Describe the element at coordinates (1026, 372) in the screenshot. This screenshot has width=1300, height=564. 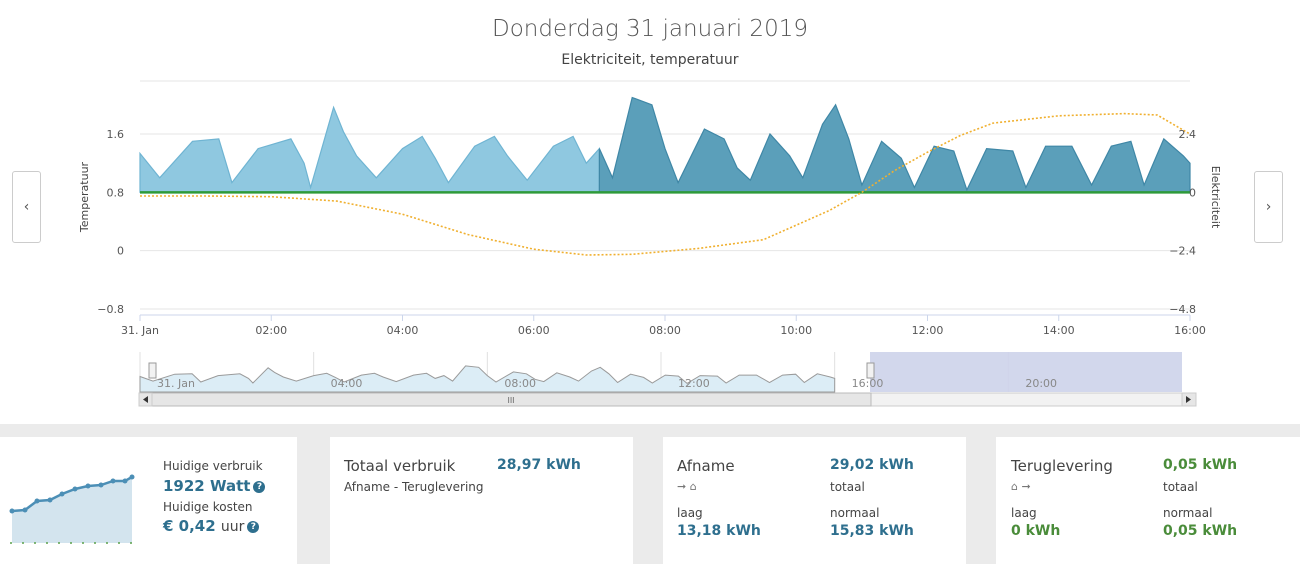
I see `navigator-unselected-range` at that location.